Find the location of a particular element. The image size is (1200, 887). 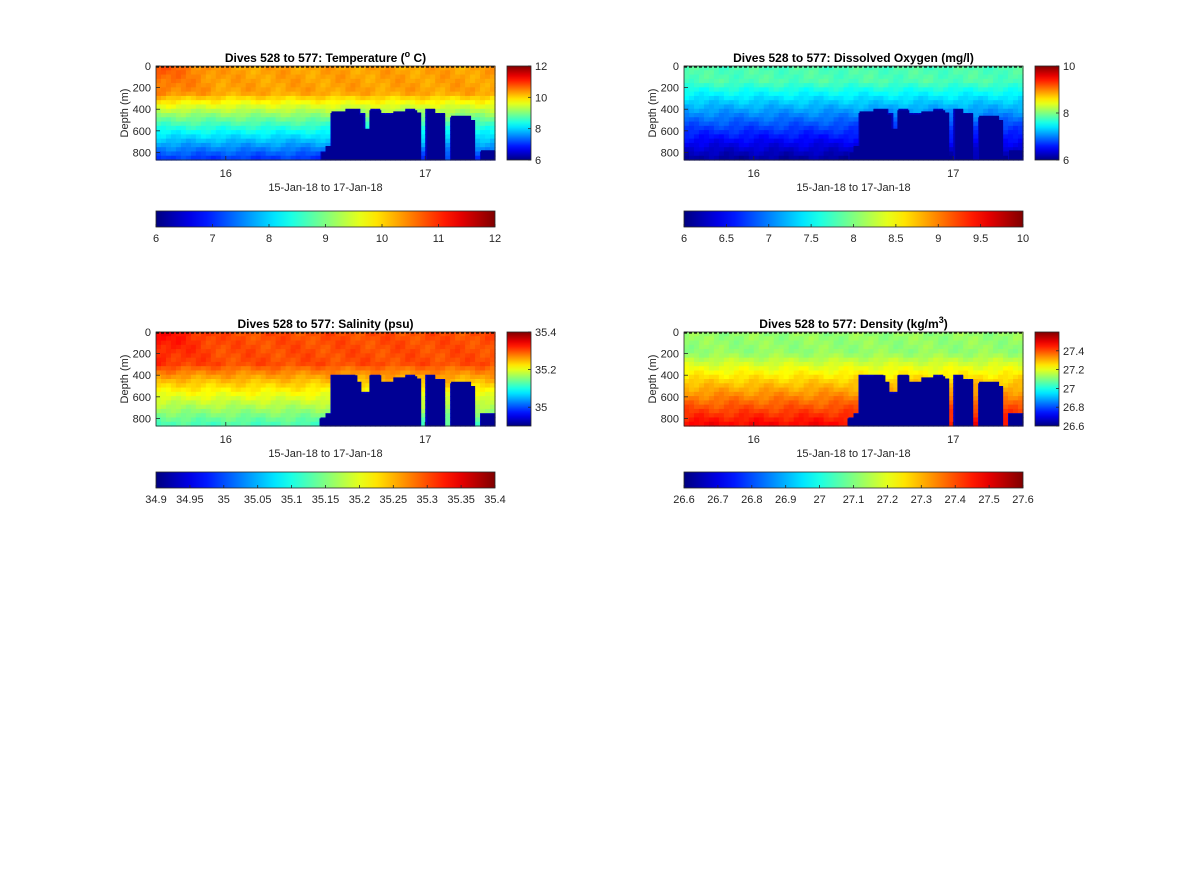

bottom-colorbar-tick-label: 6.5 is located at coordinates (726, 239).